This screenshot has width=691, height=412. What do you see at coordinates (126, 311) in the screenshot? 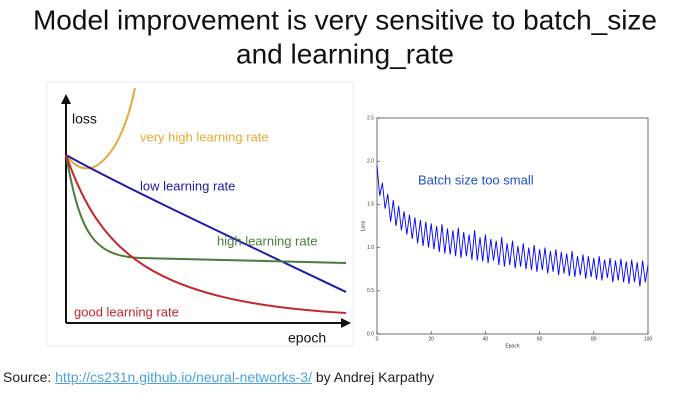
I see `curve-label: good learning rate` at bounding box center [126, 311].